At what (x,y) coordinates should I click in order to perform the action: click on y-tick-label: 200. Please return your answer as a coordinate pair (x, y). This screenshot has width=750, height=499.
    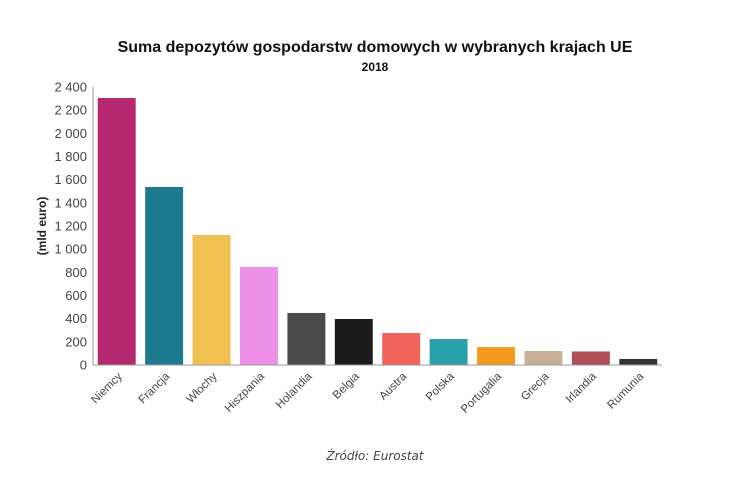
    Looking at the image, I should click on (76, 341).